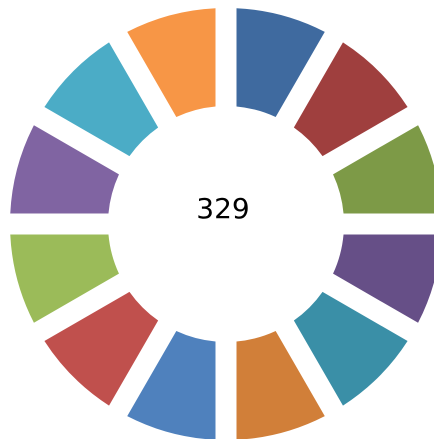 The height and width of the screenshot is (439, 434). I want to click on center-label: 329, so click(222, 208).